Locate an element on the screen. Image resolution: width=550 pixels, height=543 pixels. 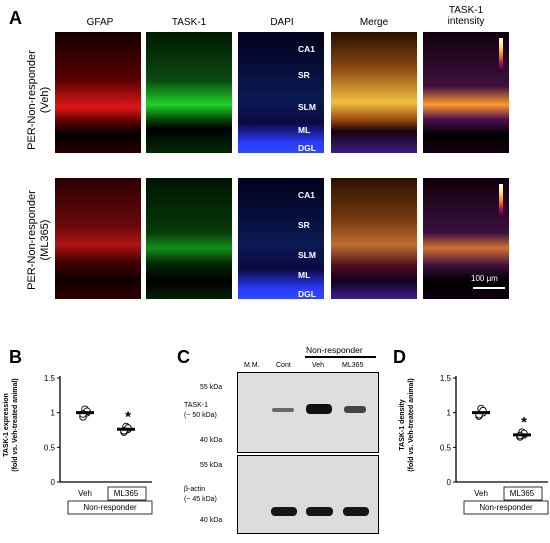
marker-40-bottom: 40 kDa is located at coordinates (211, 520).